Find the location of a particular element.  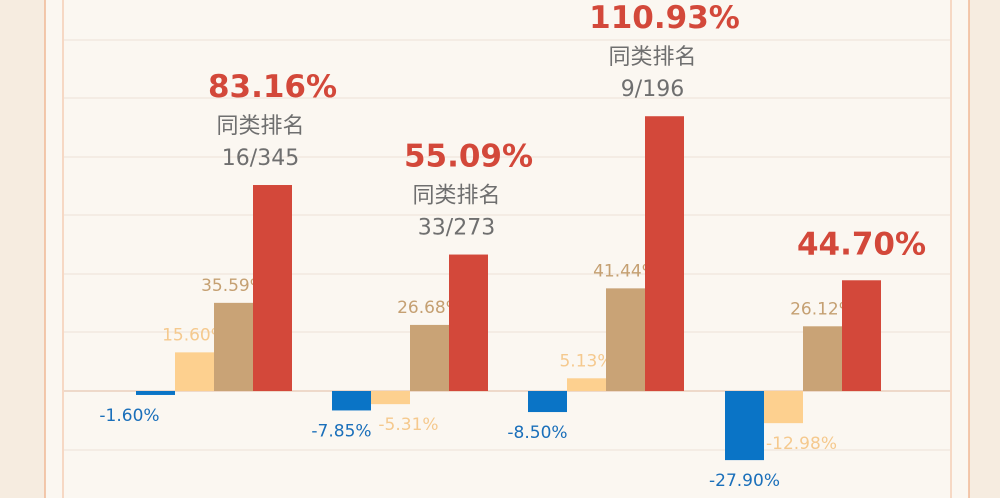

rank-value: 9/196 is located at coordinates (652, 89).